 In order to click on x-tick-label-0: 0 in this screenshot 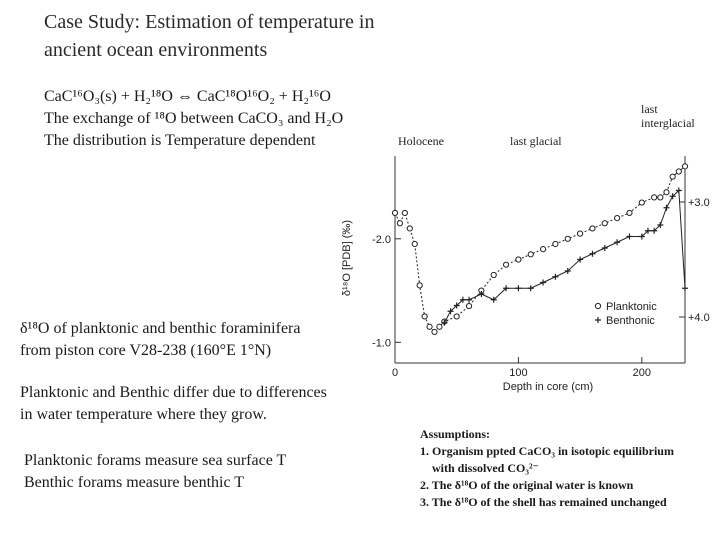, I will do `click(395, 373)`.